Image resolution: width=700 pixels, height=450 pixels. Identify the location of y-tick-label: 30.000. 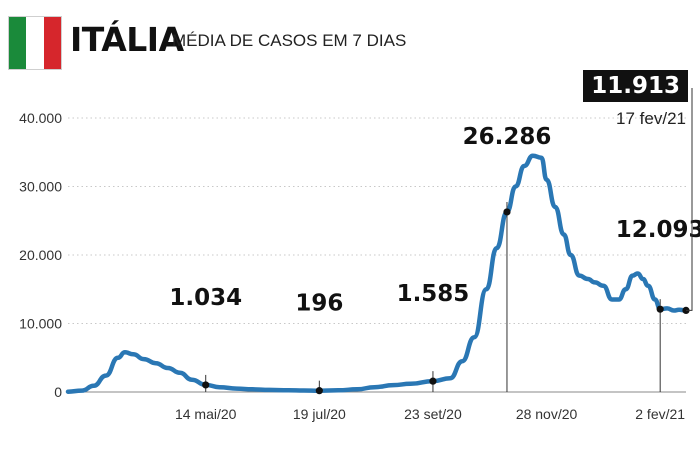
(40, 187).